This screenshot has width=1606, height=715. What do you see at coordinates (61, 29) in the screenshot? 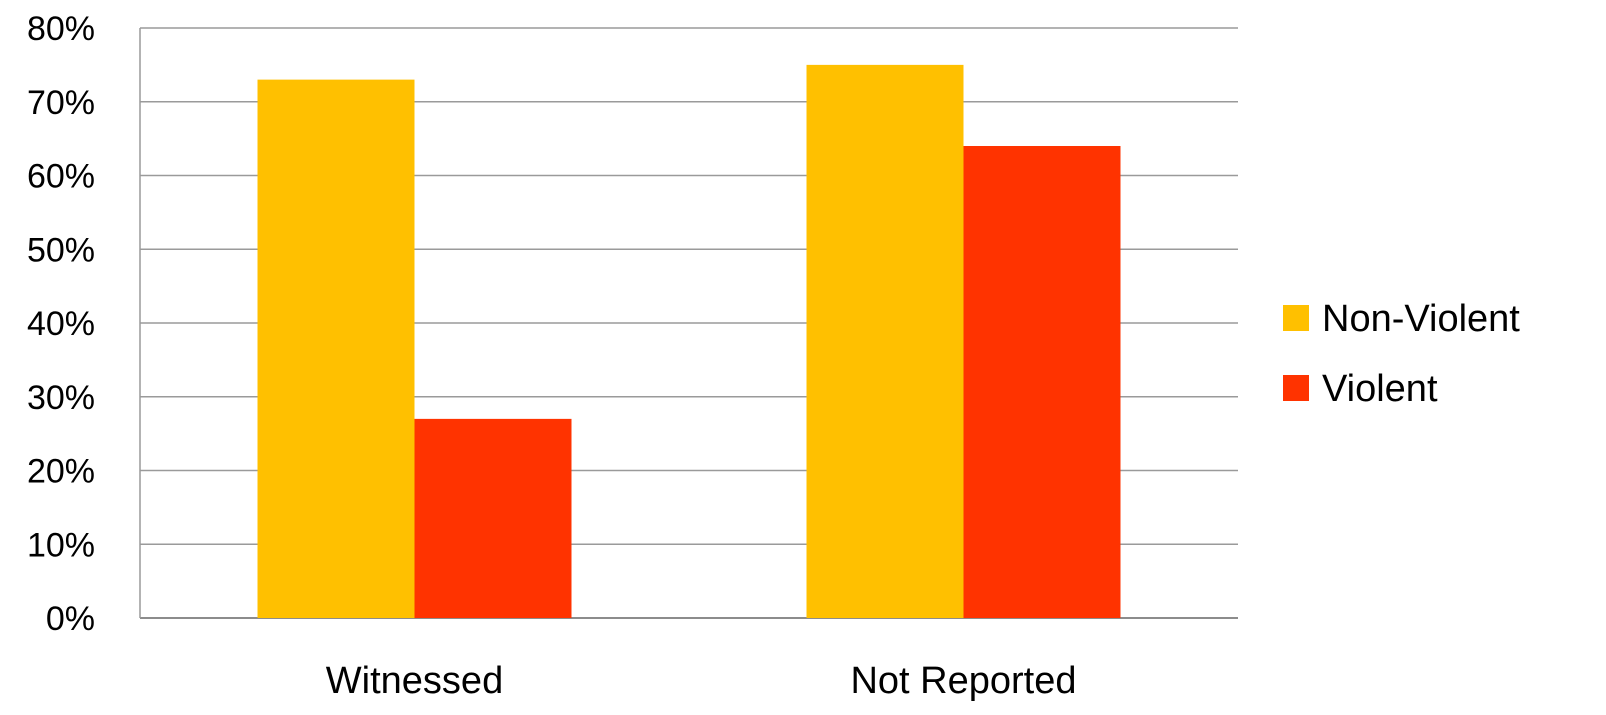
I see `y-tick-label: 80%` at bounding box center [61, 29].